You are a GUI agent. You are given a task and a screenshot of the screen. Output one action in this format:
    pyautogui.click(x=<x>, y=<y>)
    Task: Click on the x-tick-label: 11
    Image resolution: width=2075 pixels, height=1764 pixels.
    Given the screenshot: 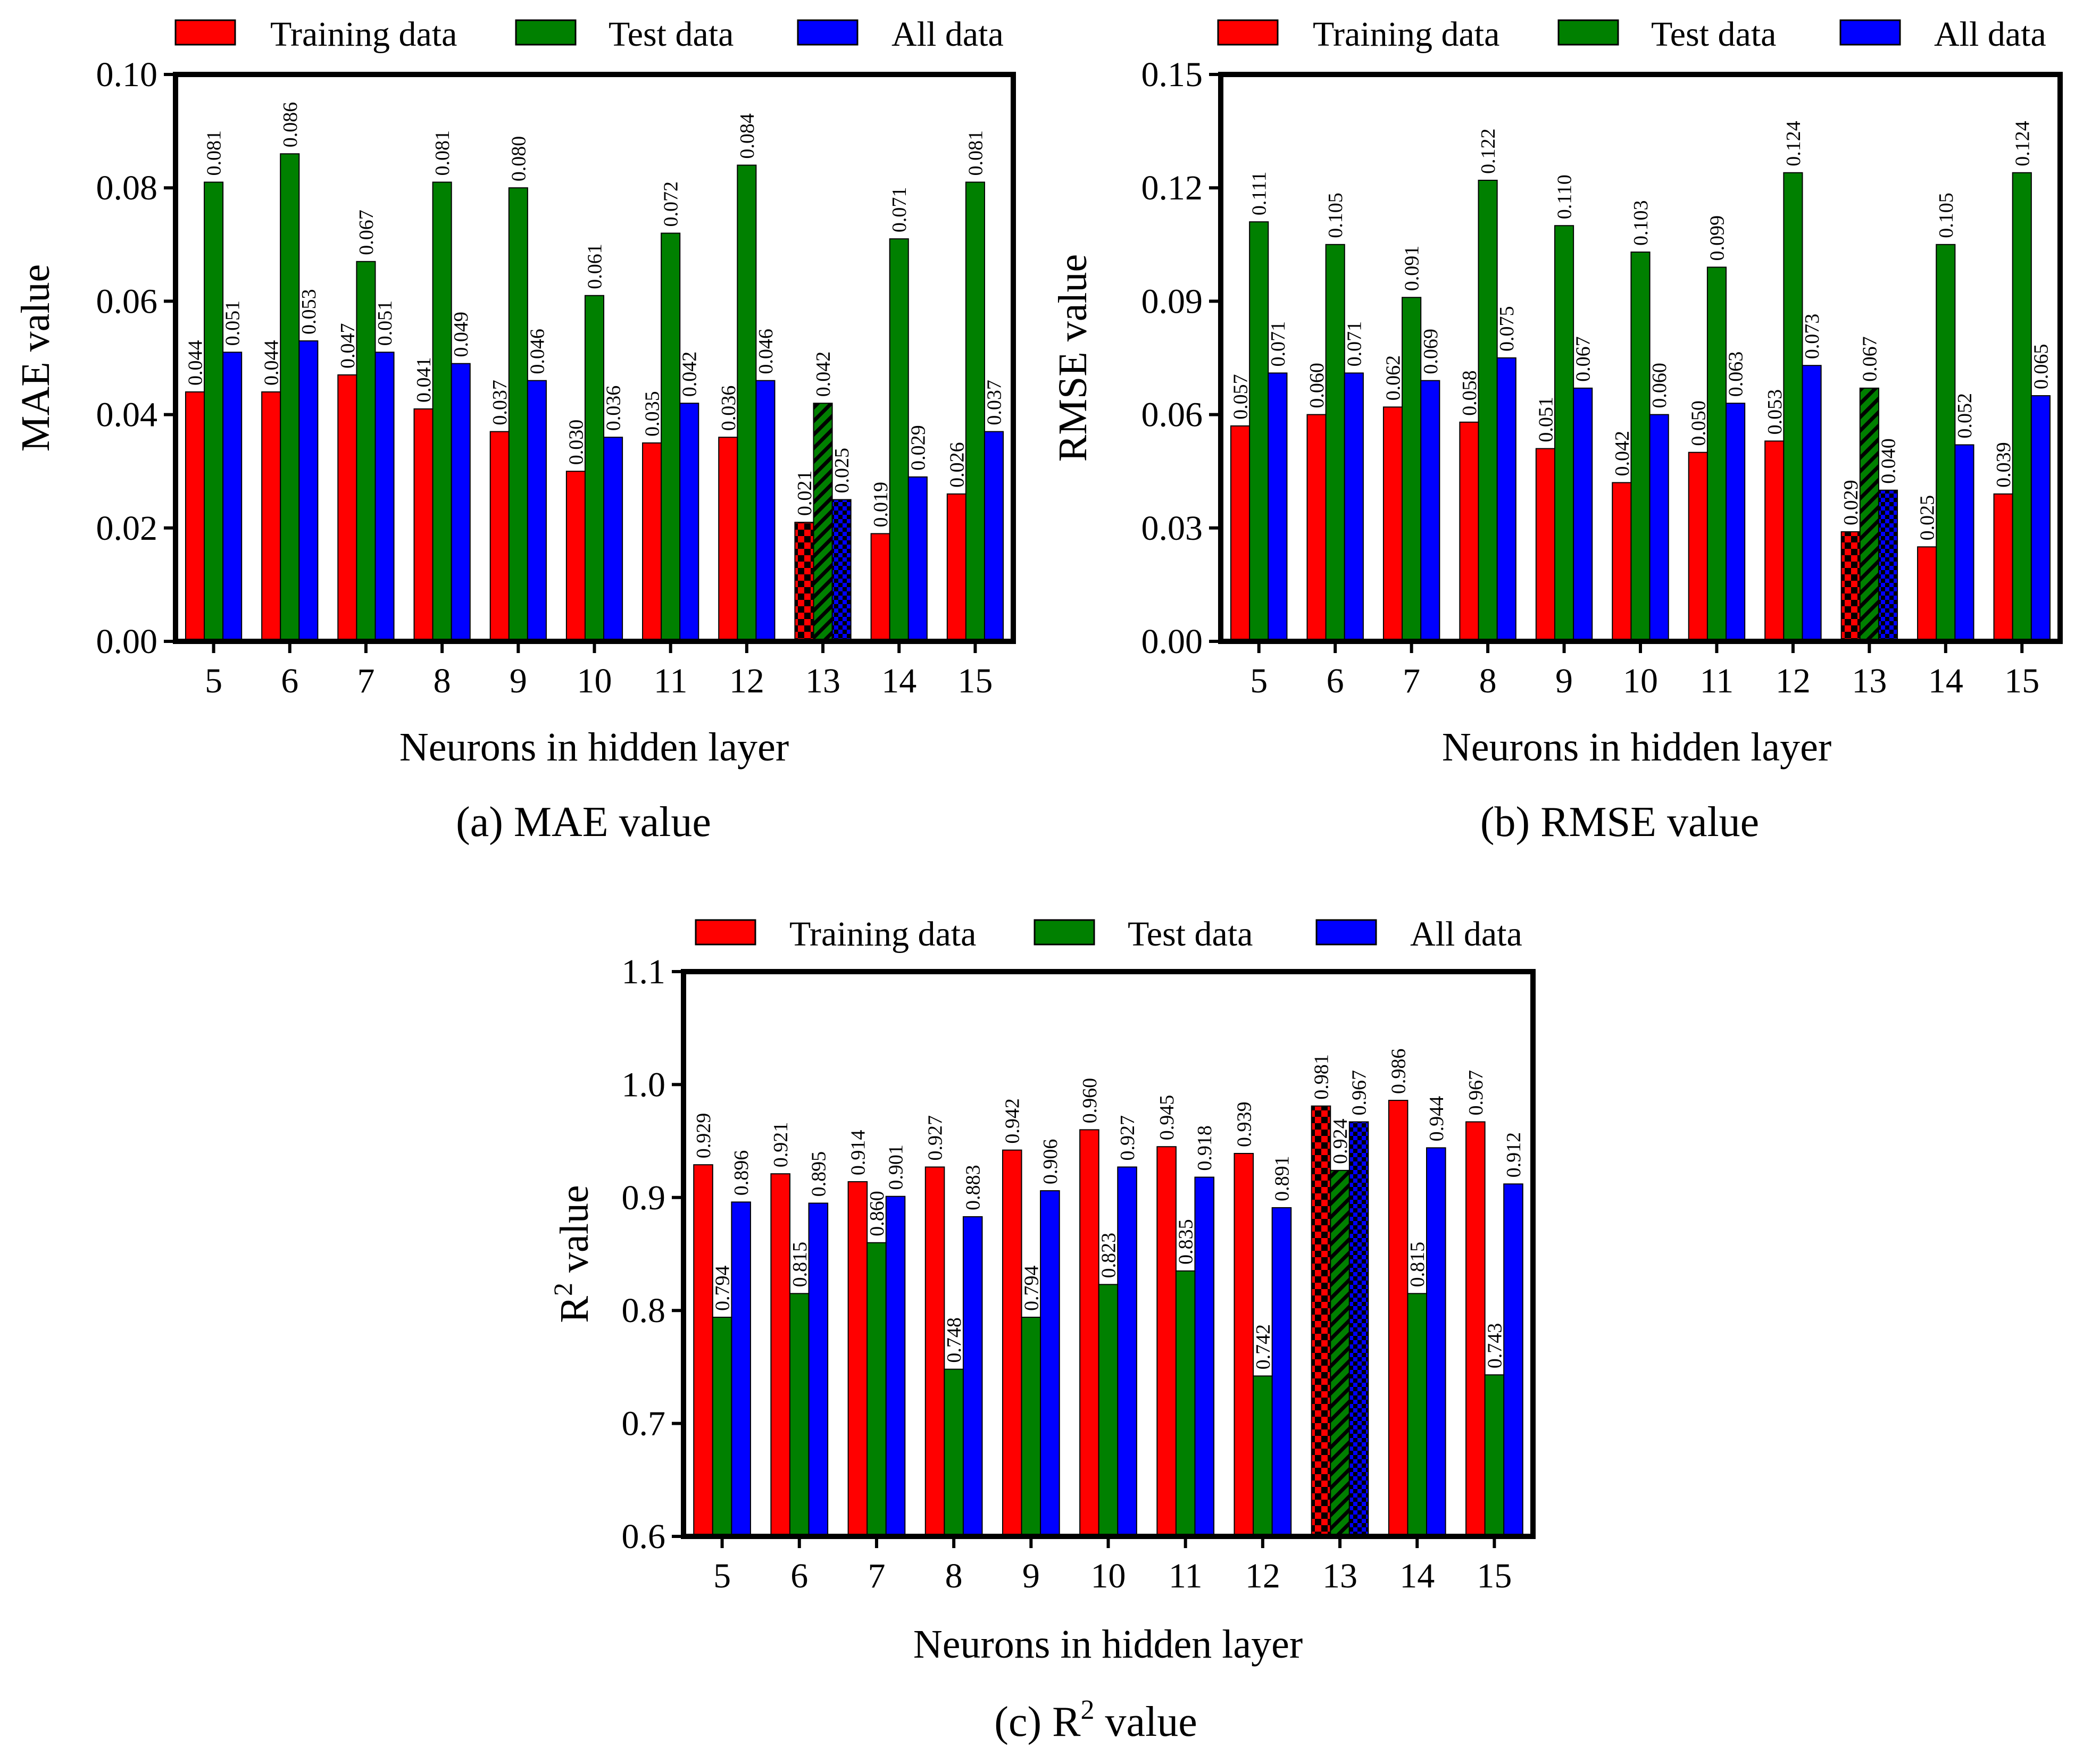 What is the action you would take?
    pyautogui.click(x=671, y=681)
    